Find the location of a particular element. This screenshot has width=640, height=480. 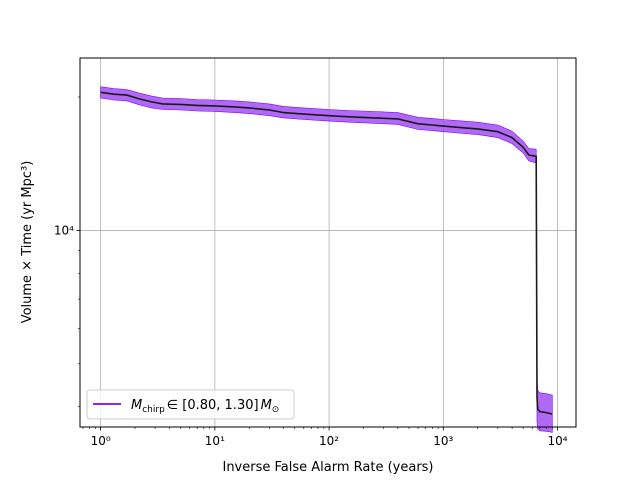

legend-box is located at coordinates (190, 404).